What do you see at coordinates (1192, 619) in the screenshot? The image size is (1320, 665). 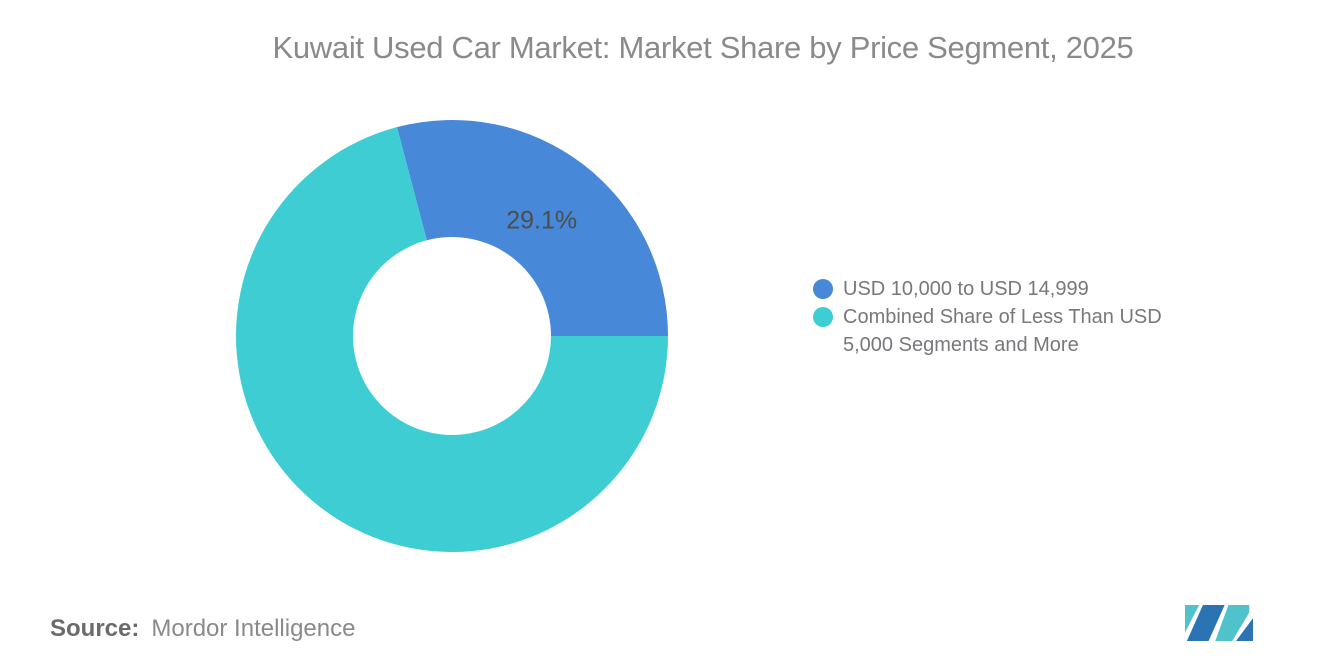 I see `logo-teal-left-triangle` at bounding box center [1192, 619].